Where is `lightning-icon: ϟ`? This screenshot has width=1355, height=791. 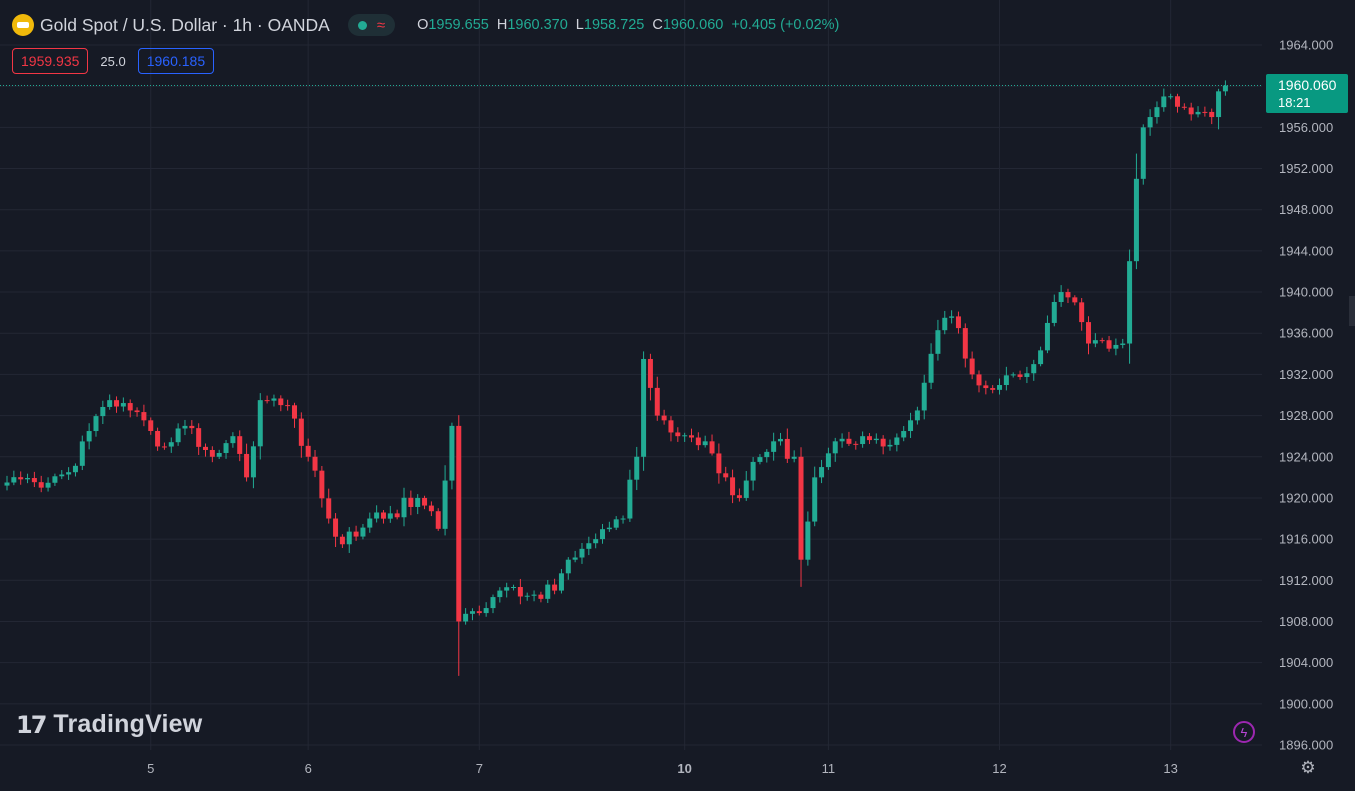
lightning-icon: ϟ is located at coordinates (1244, 732).